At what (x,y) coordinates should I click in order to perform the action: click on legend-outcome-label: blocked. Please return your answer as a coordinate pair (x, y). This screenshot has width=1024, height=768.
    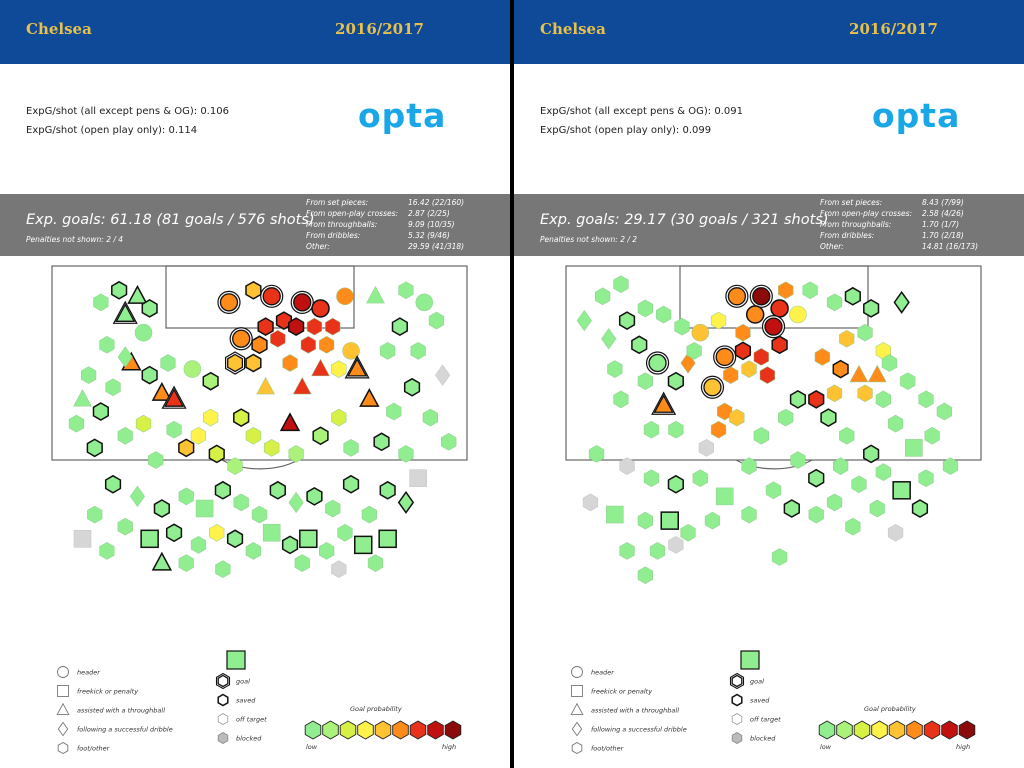
    Looking at the image, I should click on (763, 739).